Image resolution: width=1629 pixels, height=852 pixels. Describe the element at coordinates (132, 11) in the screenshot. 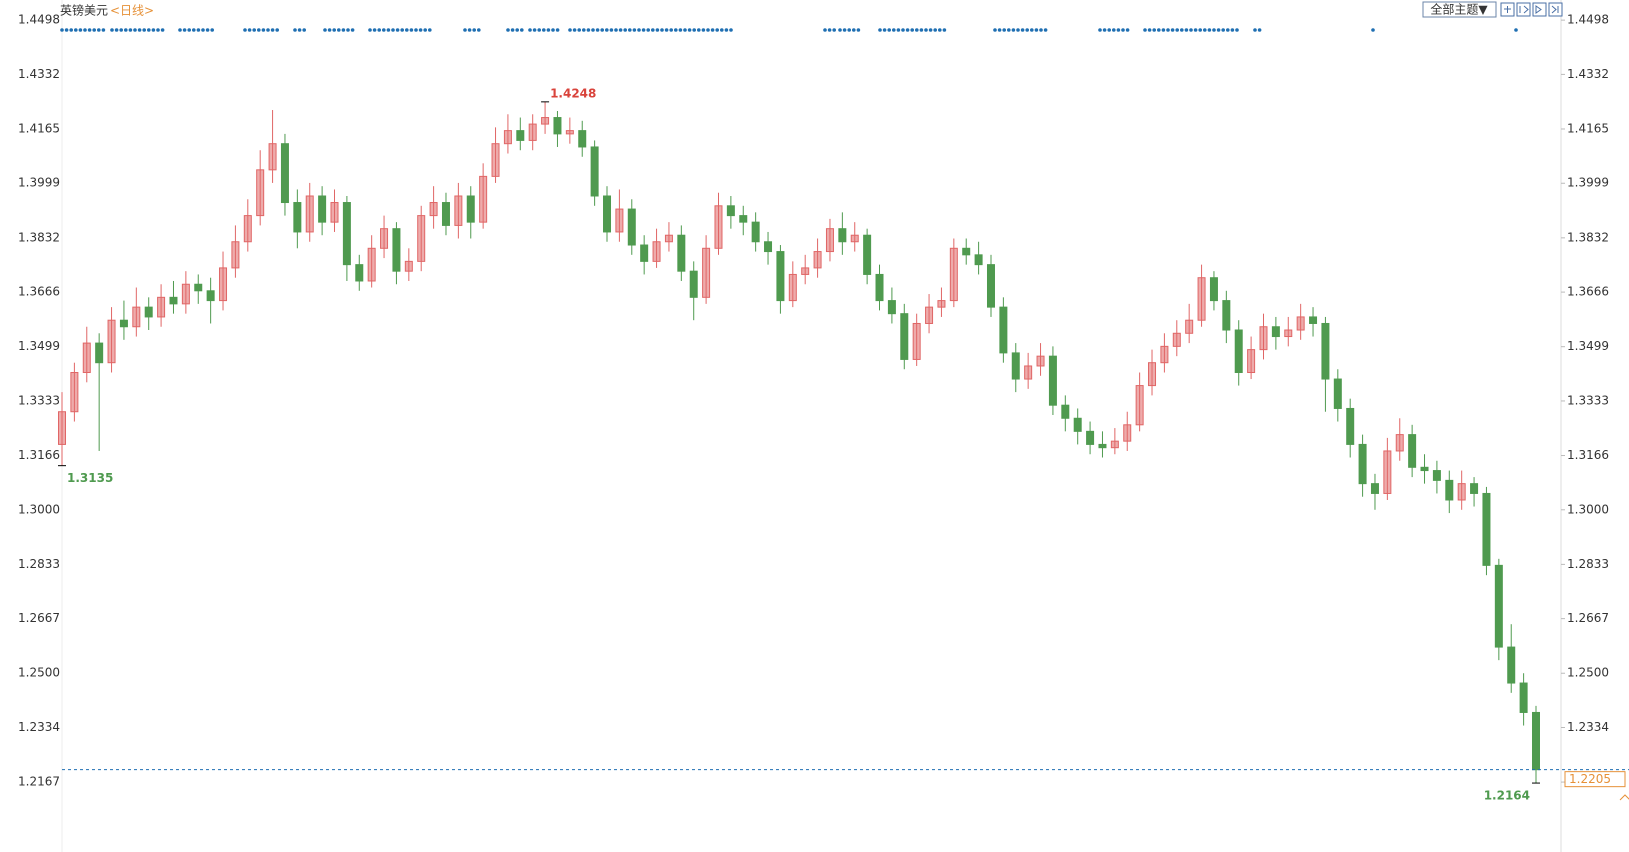

I see `period-label: <日线>` at that location.